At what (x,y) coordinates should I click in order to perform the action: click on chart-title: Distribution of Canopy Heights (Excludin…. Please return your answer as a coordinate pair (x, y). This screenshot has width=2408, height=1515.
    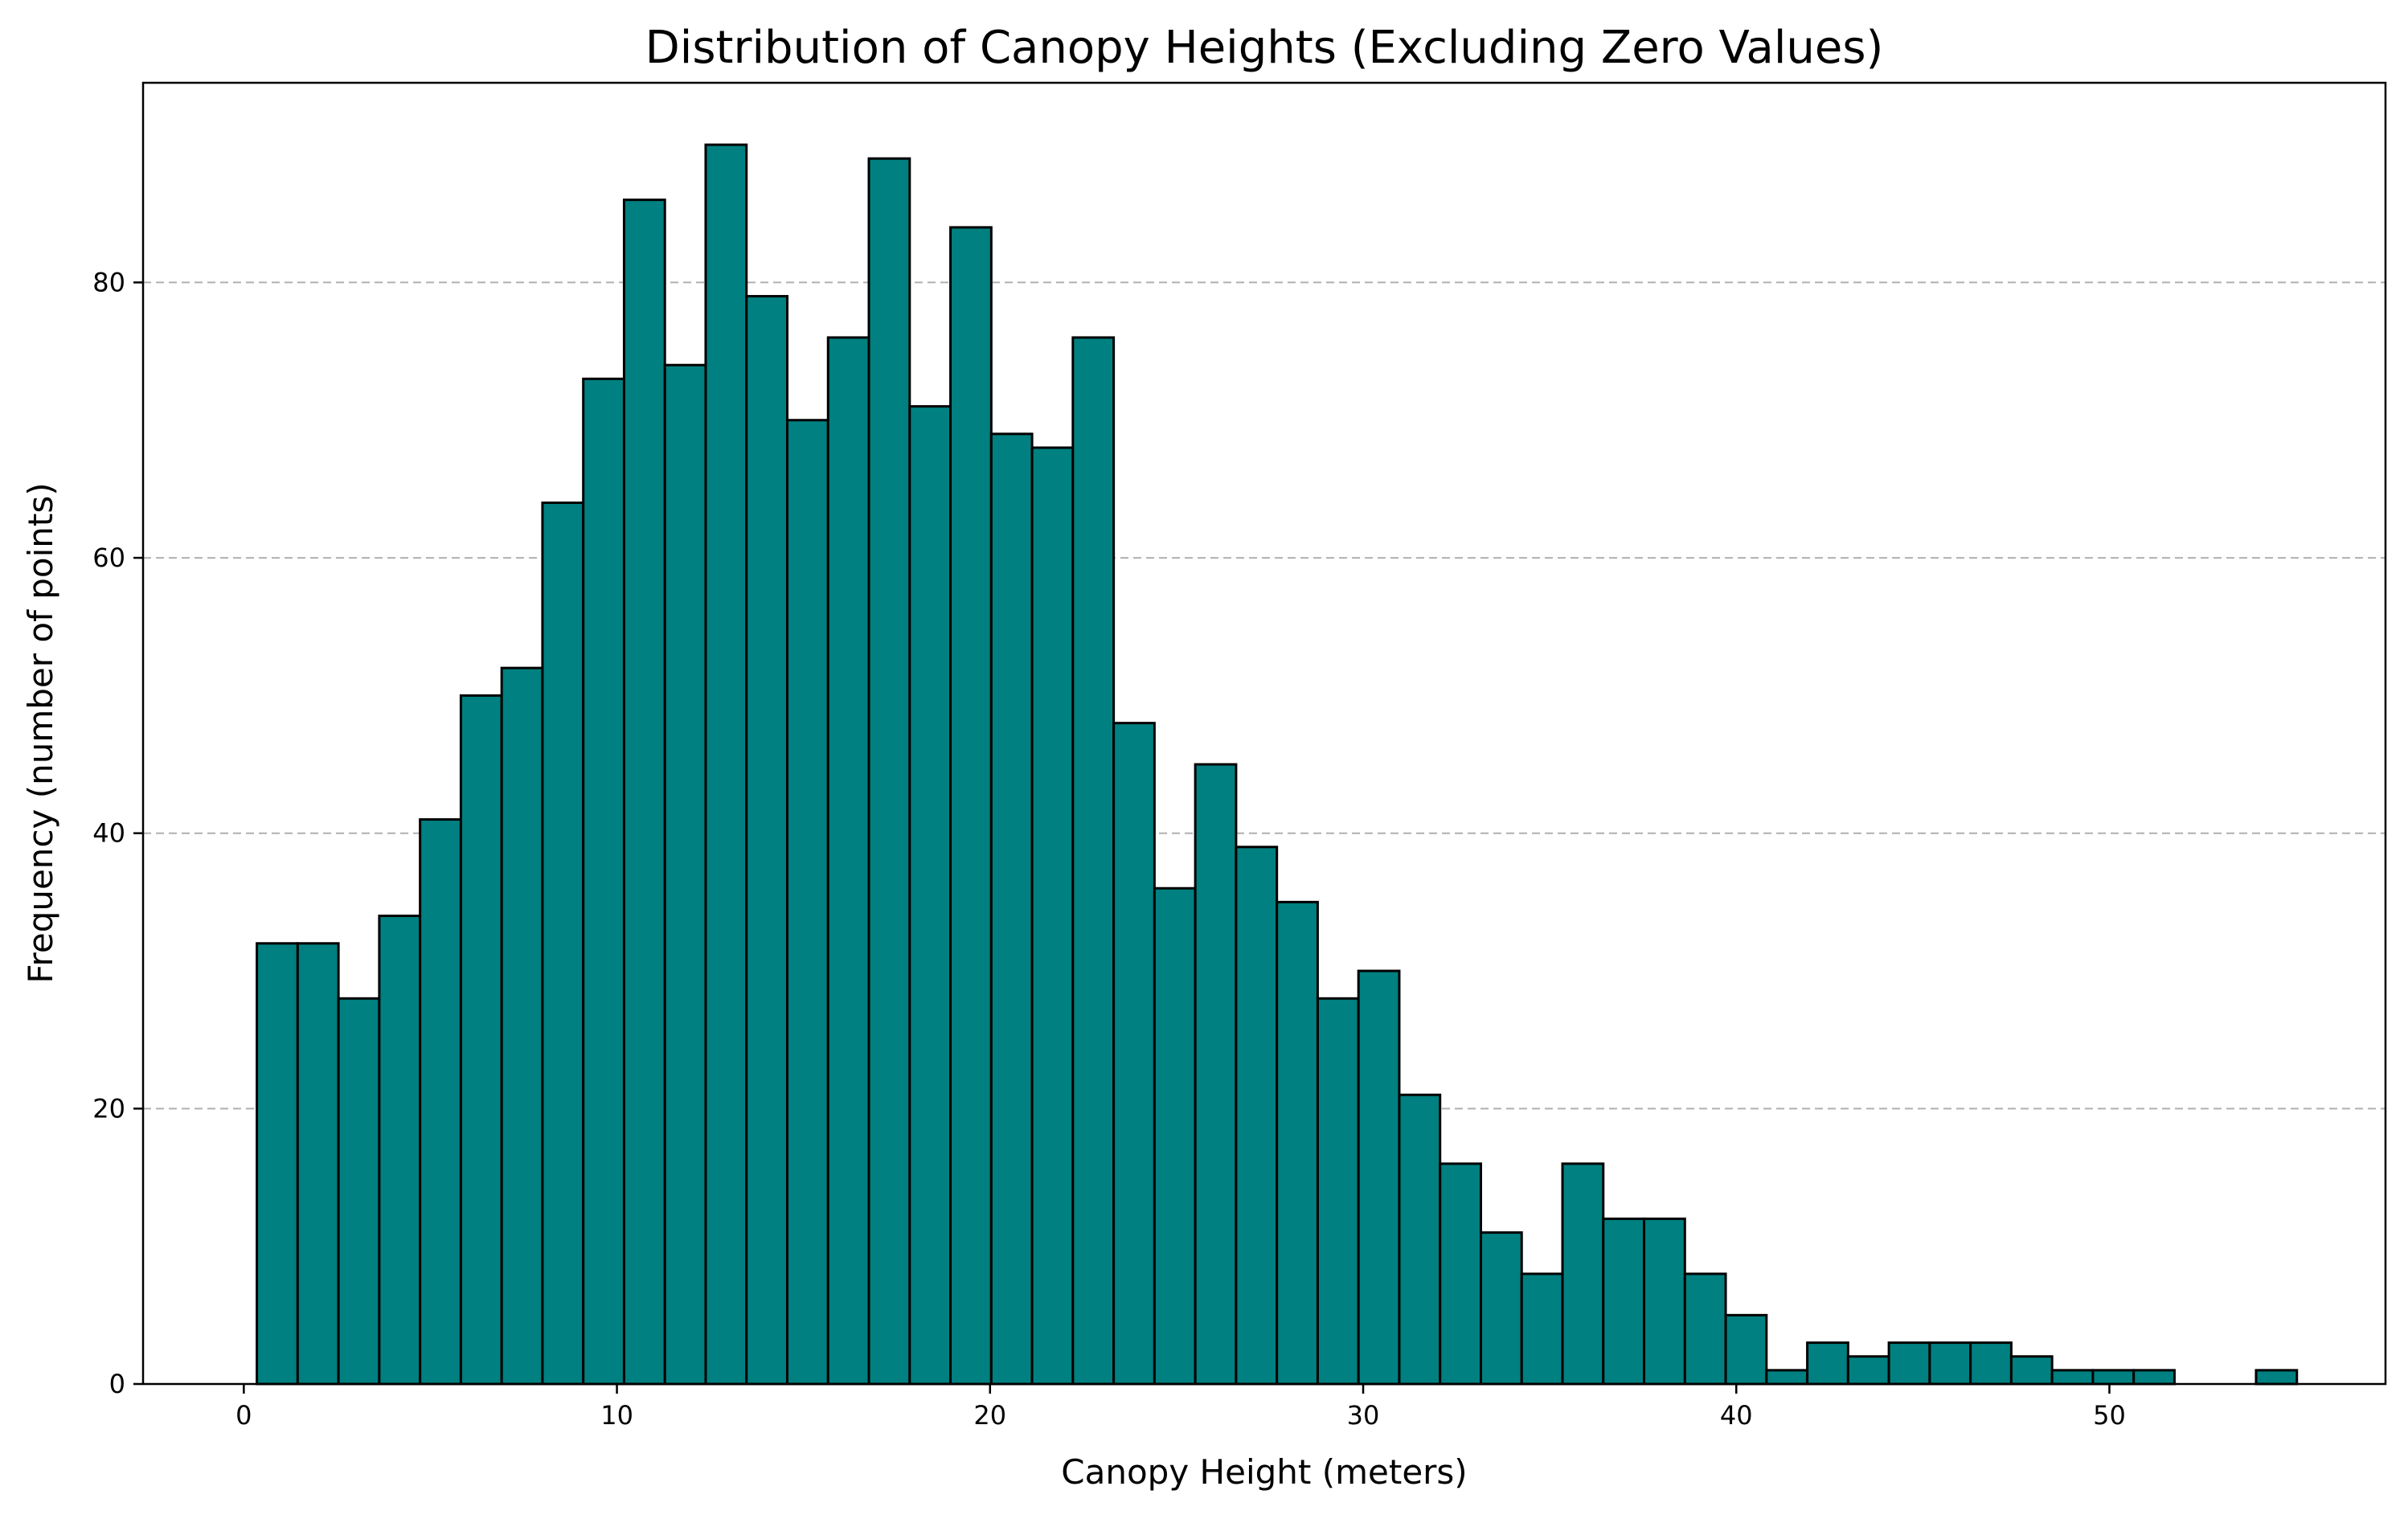
    Looking at the image, I should click on (1264, 48).